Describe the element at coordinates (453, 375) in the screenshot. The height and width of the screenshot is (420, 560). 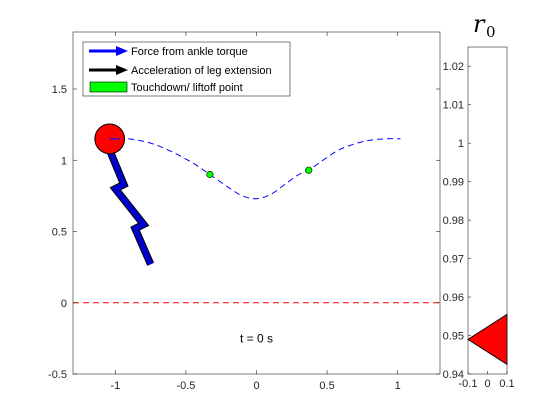
I see `r0-y-tick-label: 0.94` at that location.